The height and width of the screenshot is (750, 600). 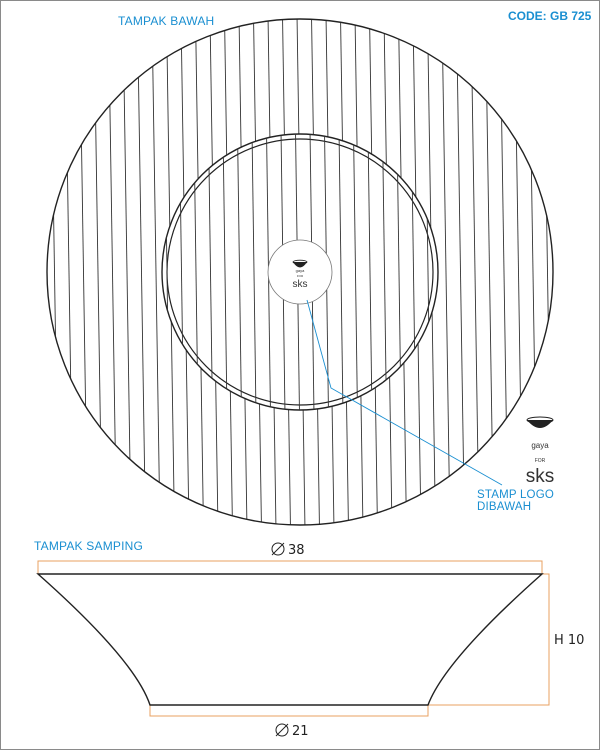 I want to click on stamp-callout-label: STAMP LOGO DIBAWAH, so click(x=515, y=501).